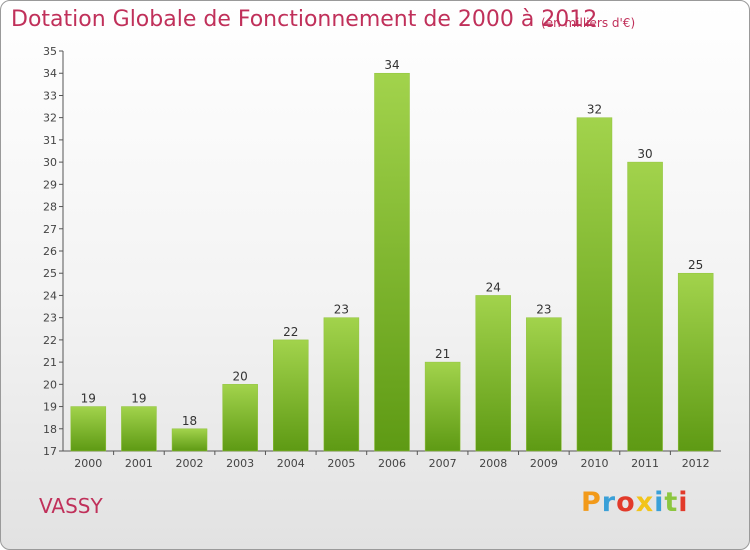  Describe the element at coordinates (50, 407) in the screenshot. I see `y-tick-label: 19` at that location.